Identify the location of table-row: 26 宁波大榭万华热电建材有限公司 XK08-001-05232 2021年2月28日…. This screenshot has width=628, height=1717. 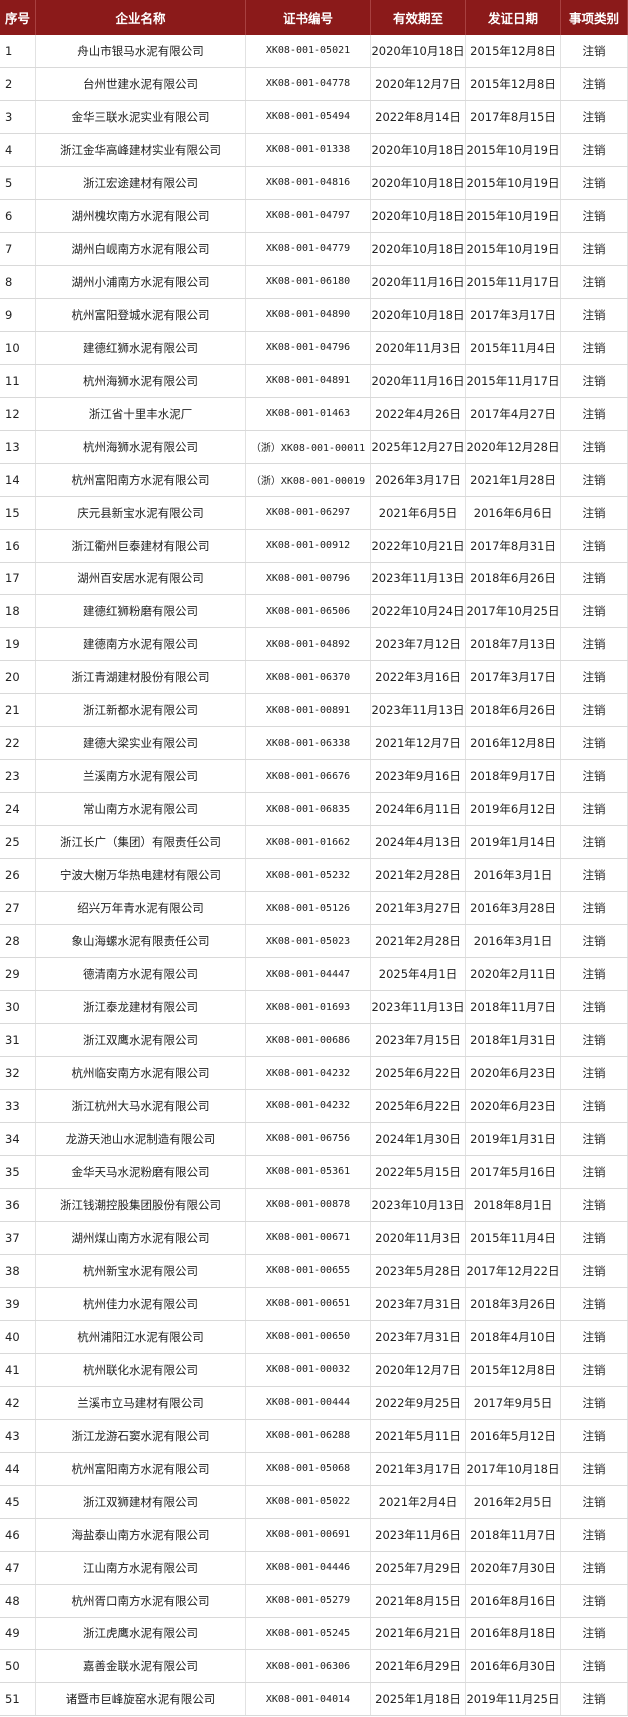
(314, 876).